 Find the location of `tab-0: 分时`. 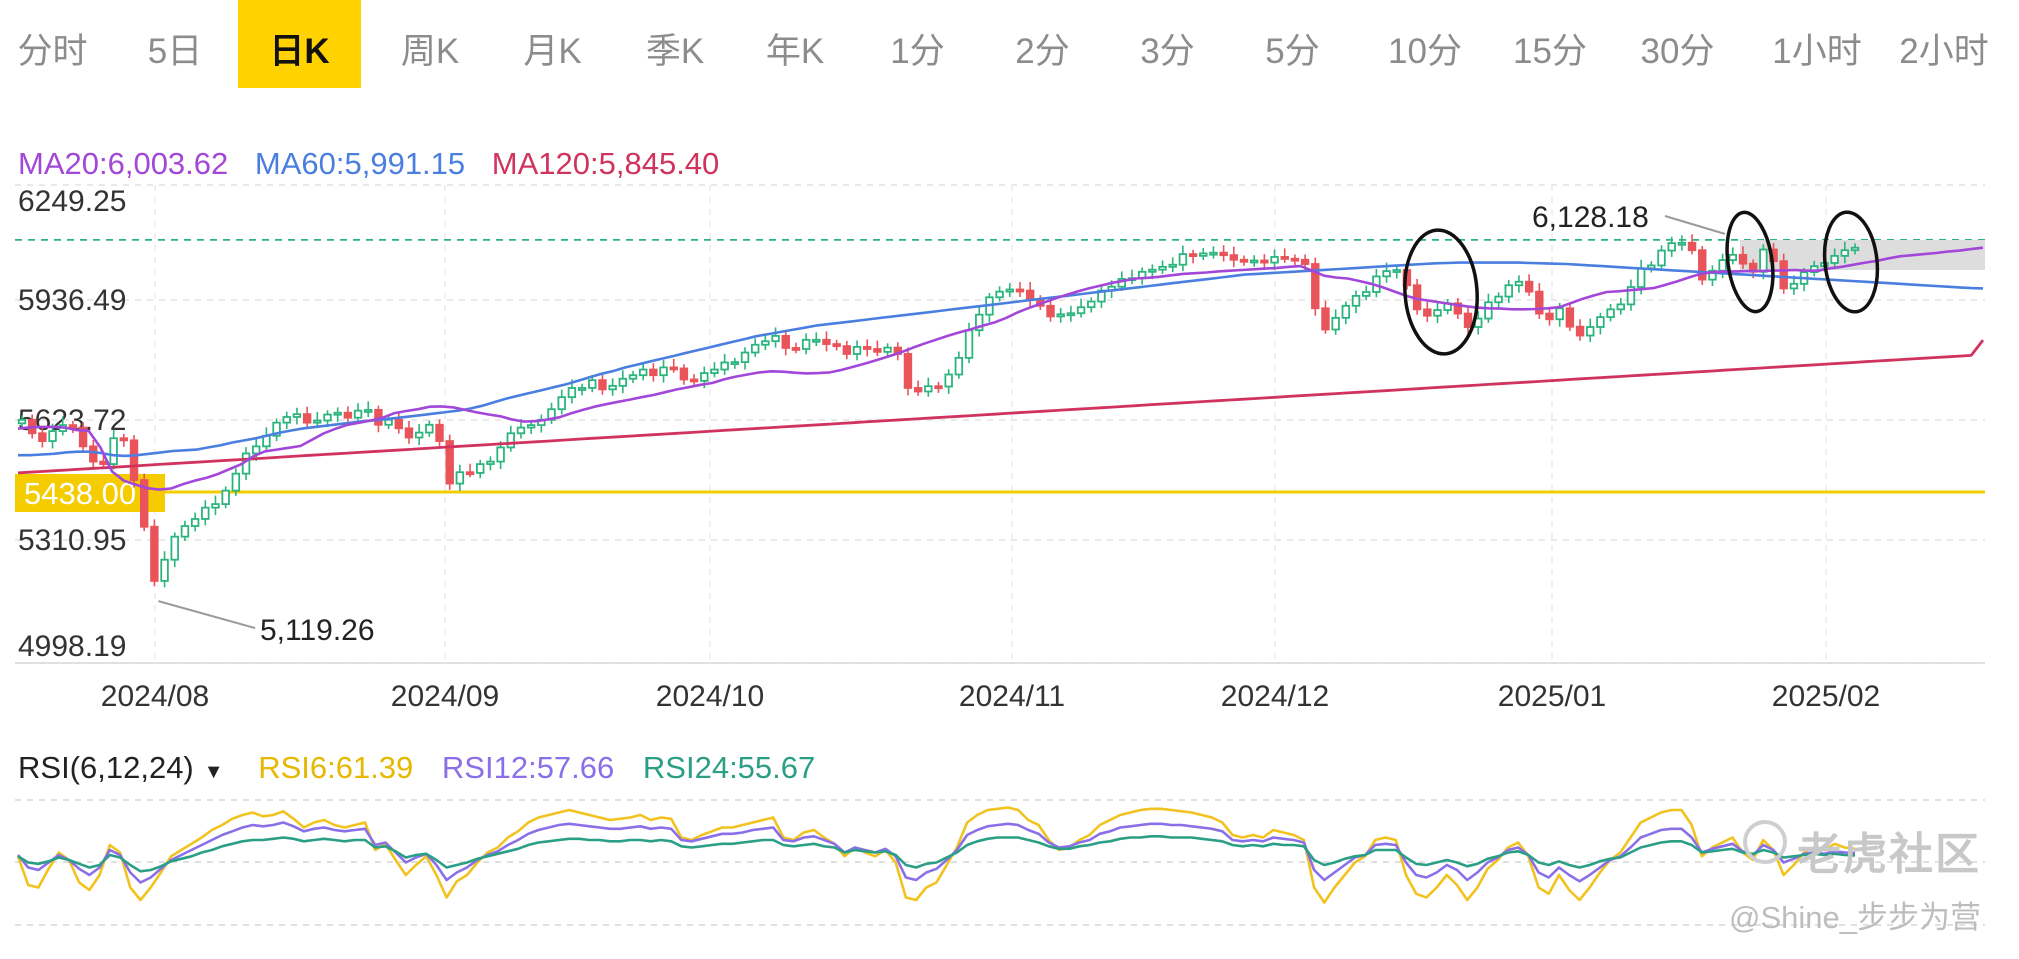

tab-0: 分时 is located at coordinates (52, 51).